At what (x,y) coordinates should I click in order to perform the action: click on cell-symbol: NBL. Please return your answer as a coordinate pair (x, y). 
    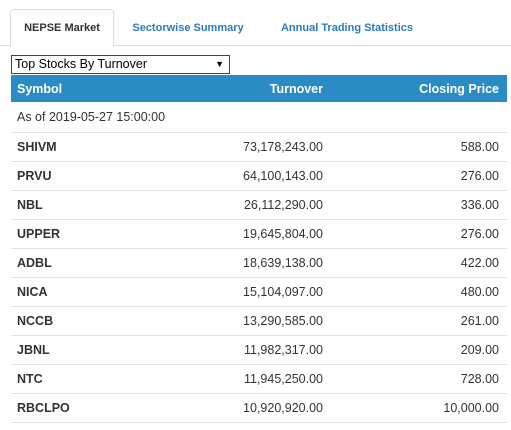
    Looking at the image, I should click on (30, 205).